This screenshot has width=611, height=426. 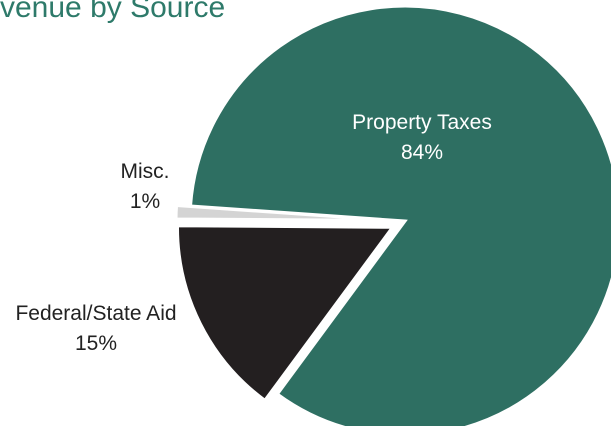 I want to click on slice-label-federal-state-aid: Federal/State Aid 15%, so click(x=96, y=329).